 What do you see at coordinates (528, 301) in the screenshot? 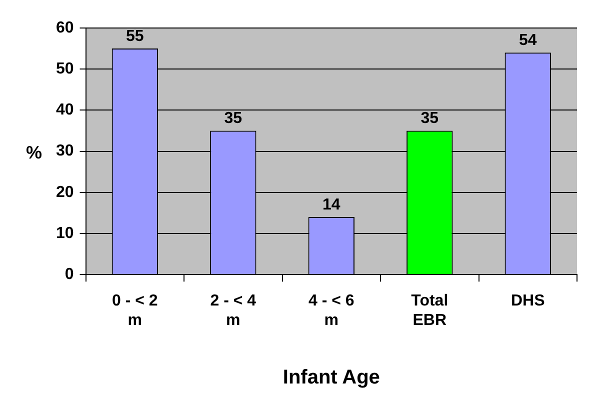
I see `x-tick-label: DHS` at bounding box center [528, 301].